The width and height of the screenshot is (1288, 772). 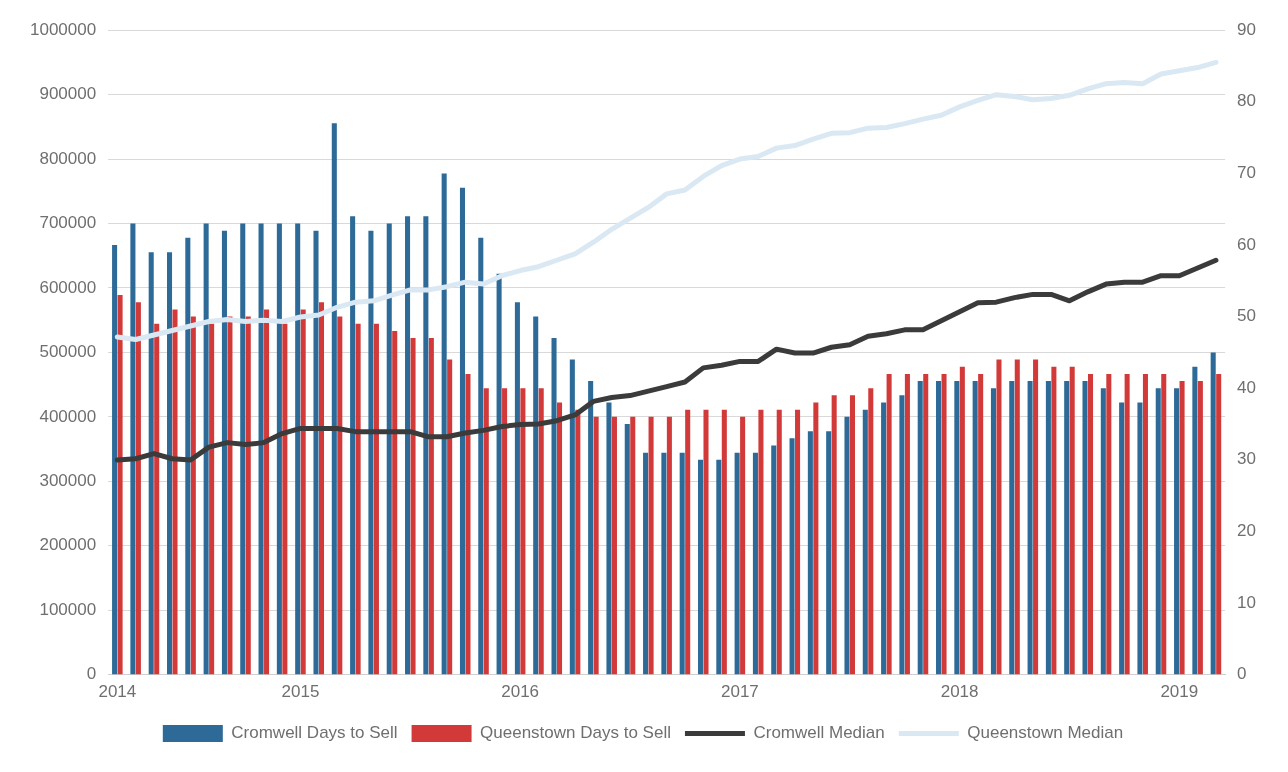 I want to click on legend-label: Cromwell Days to Sell, so click(x=314, y=733).